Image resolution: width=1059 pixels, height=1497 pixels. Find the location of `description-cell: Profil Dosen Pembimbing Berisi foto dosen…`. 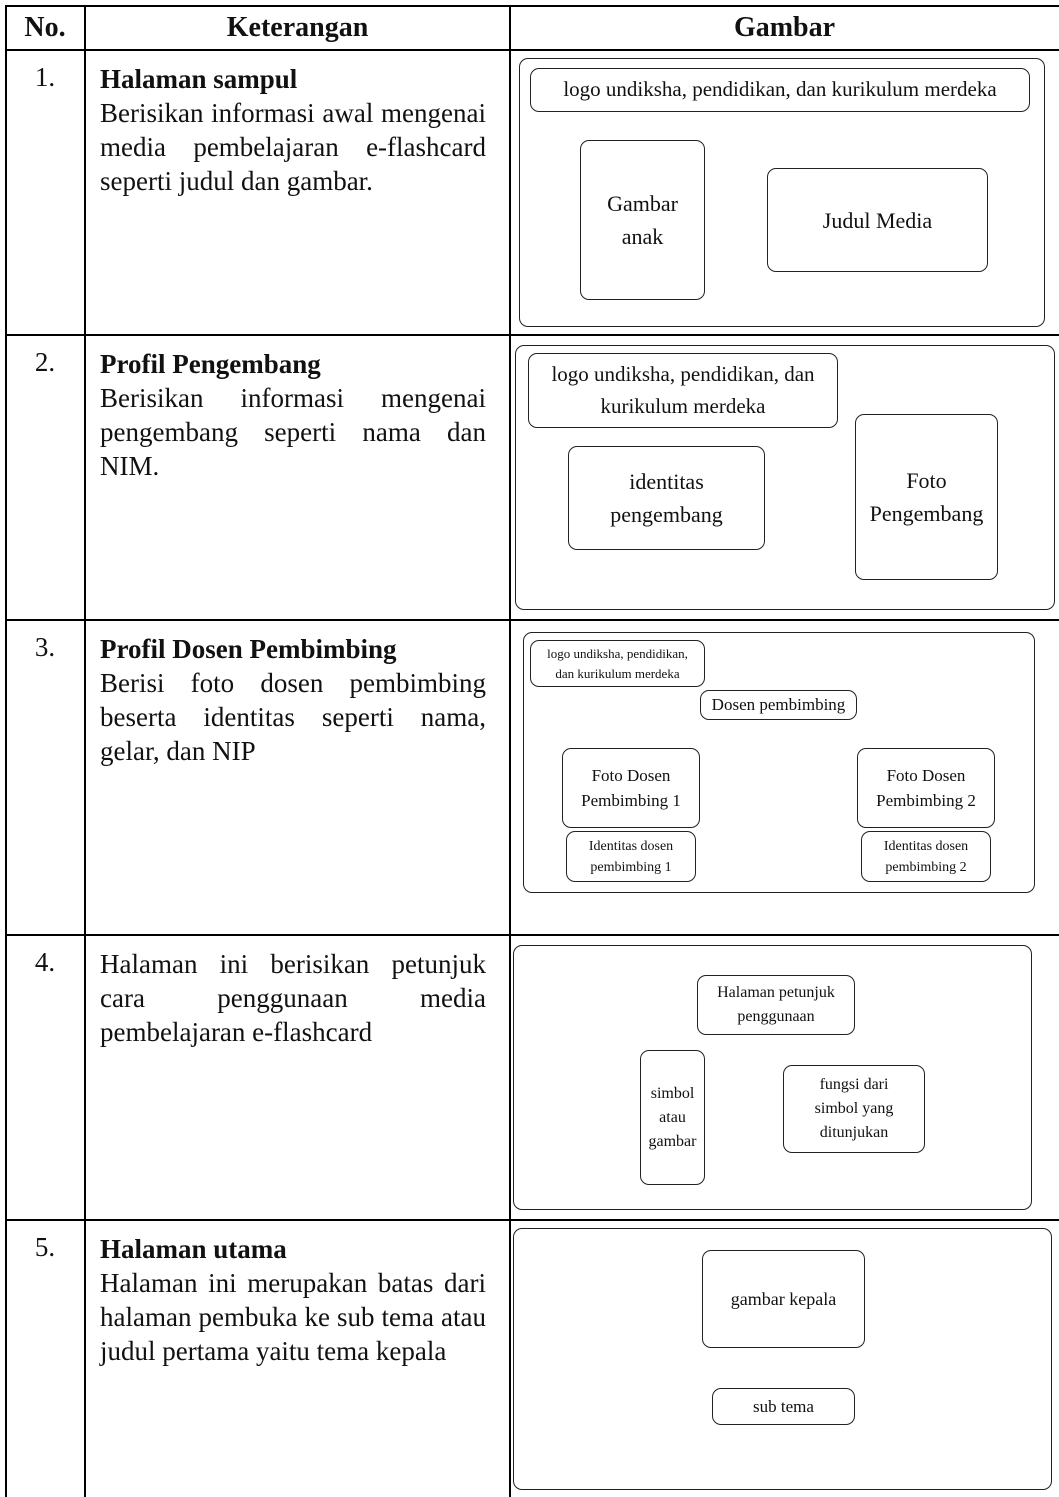

description-cell: Profil Dosen Pembimbing Berisi foto dosen… is located at coordinates (293, 700).